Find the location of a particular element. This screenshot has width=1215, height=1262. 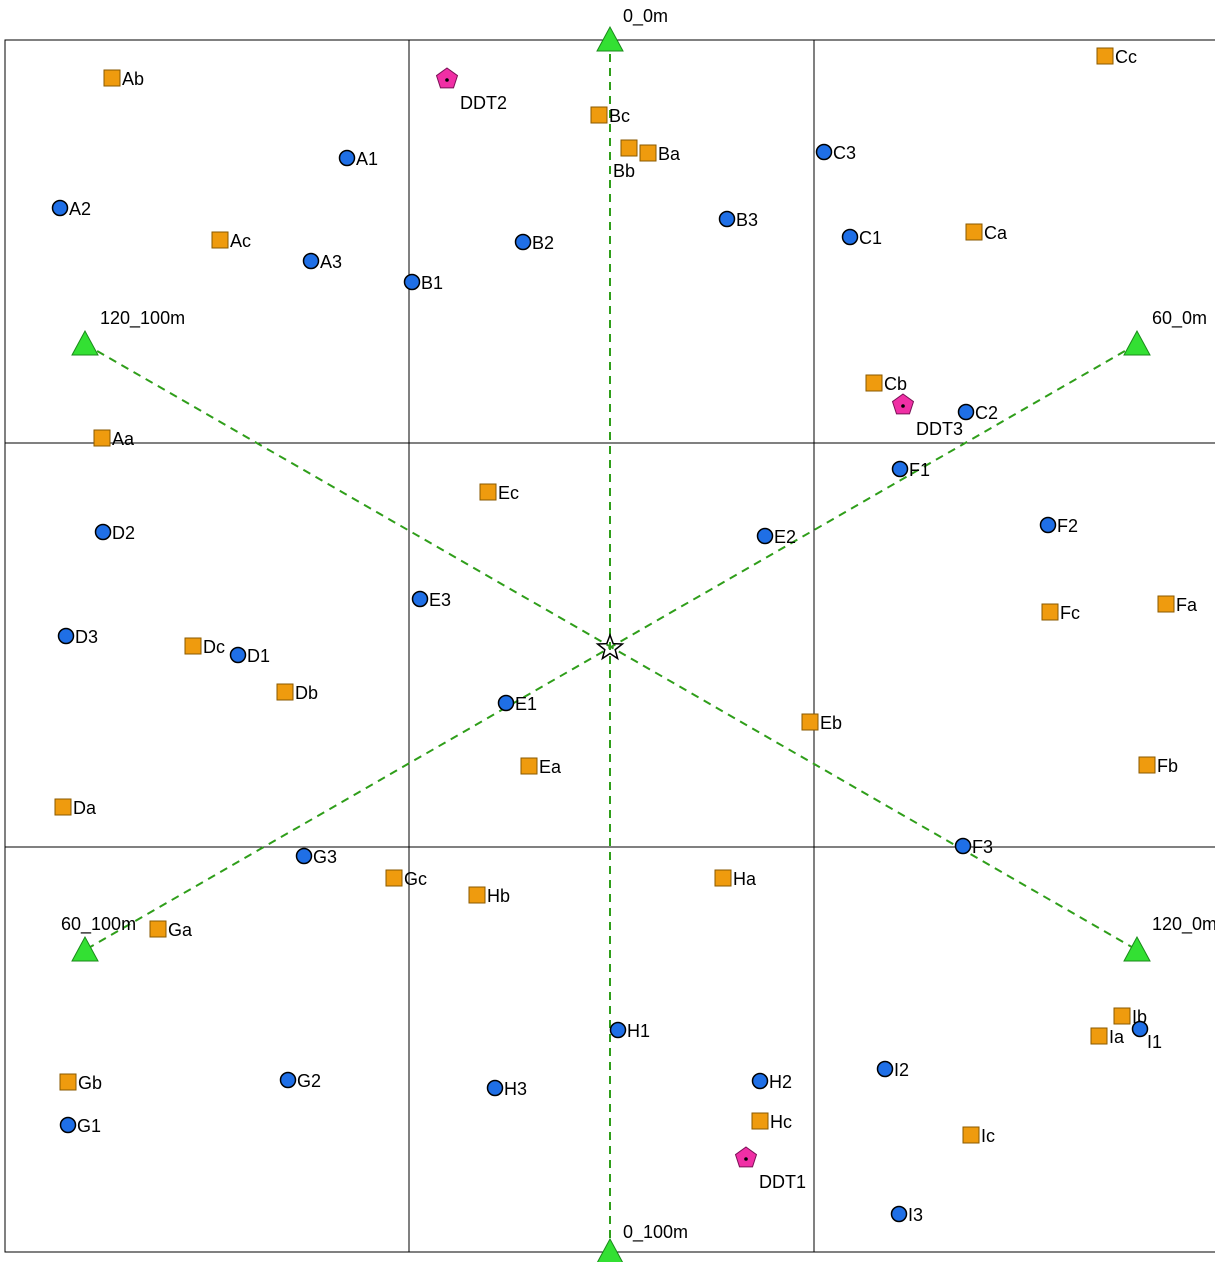

sample-circle-f3 is located at coordinates (963, 846).